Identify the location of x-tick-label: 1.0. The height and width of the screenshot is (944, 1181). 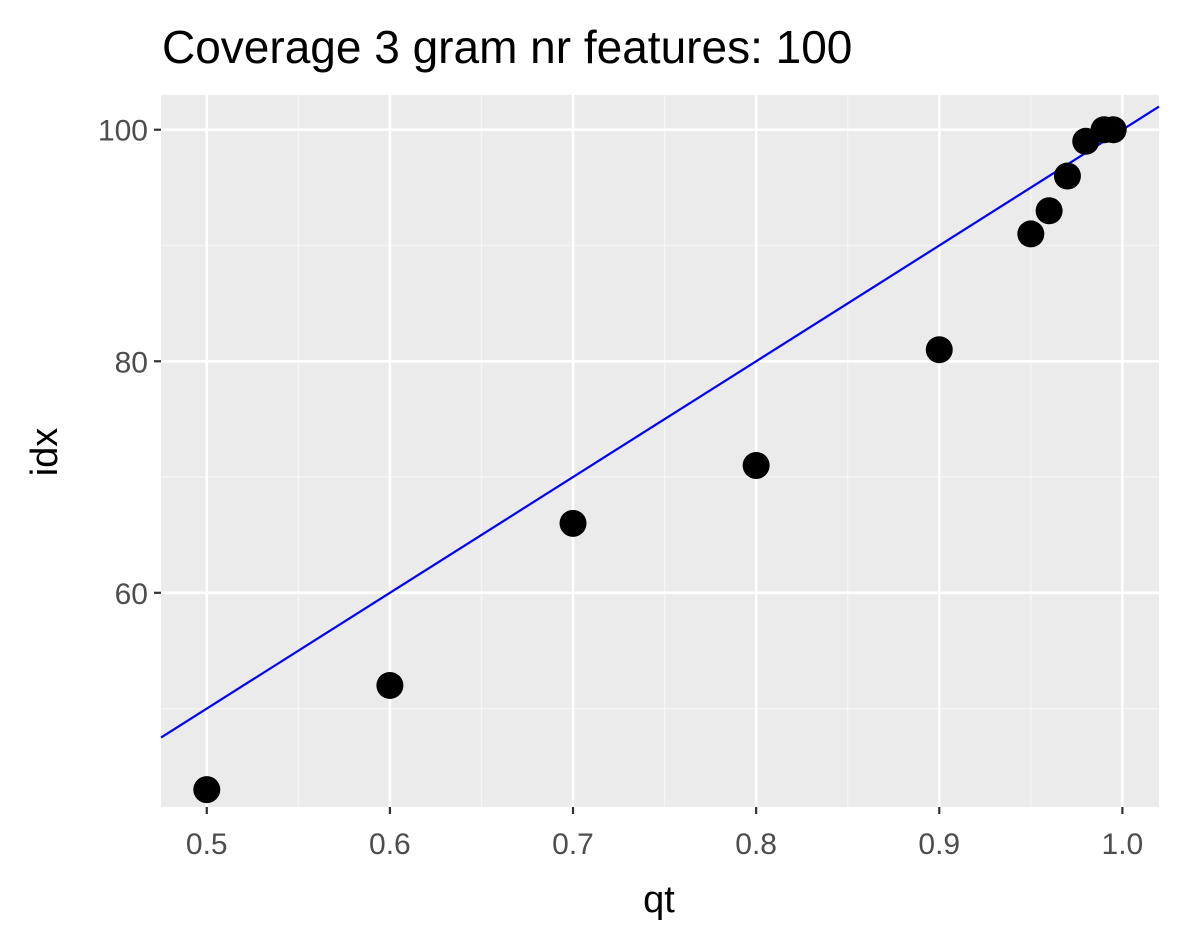
(1123, 844).